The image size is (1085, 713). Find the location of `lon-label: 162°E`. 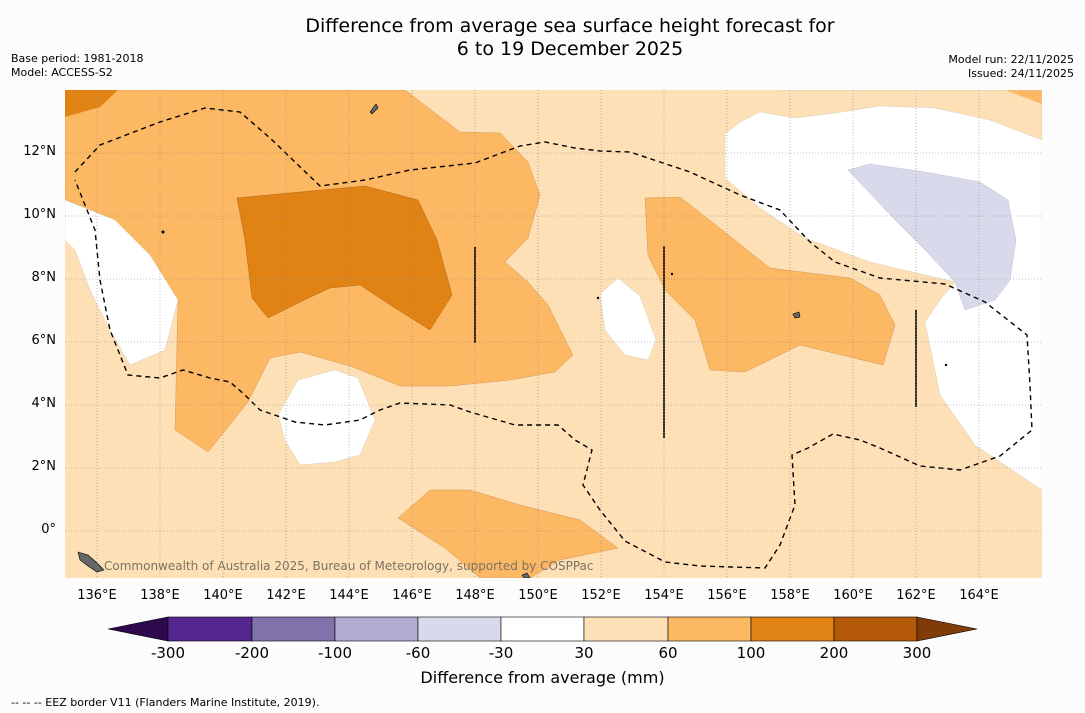

lon-label: 162°E is located at coordinates (916, 595).